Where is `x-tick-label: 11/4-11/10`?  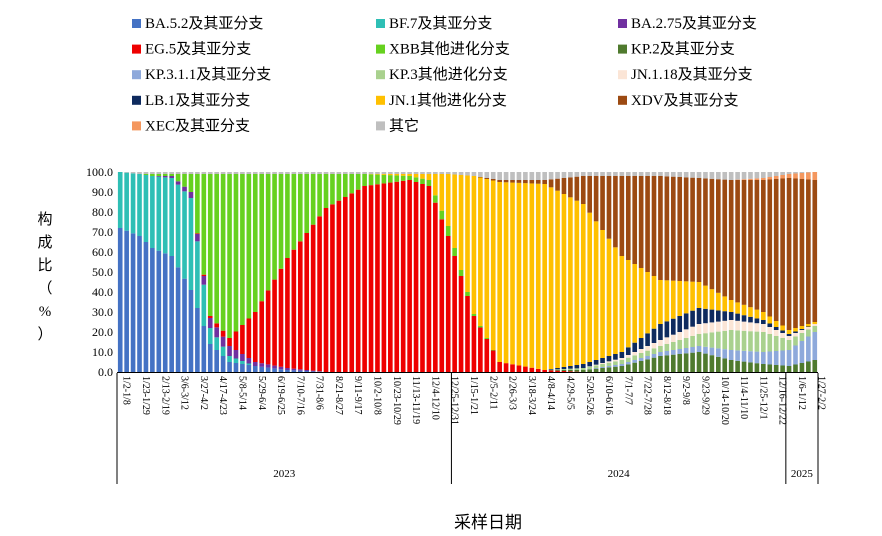 x-tick-label: 11/4-11/10 is located at coordinates (743, 397).